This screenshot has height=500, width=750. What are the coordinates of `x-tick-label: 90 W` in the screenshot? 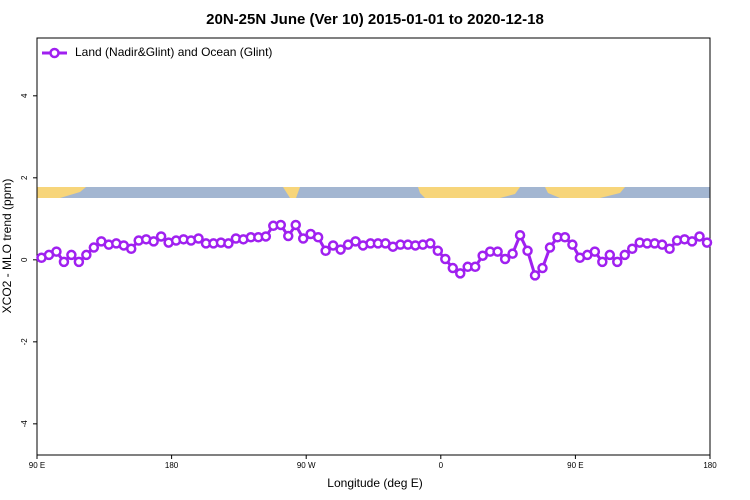 It's located at (306, 465).